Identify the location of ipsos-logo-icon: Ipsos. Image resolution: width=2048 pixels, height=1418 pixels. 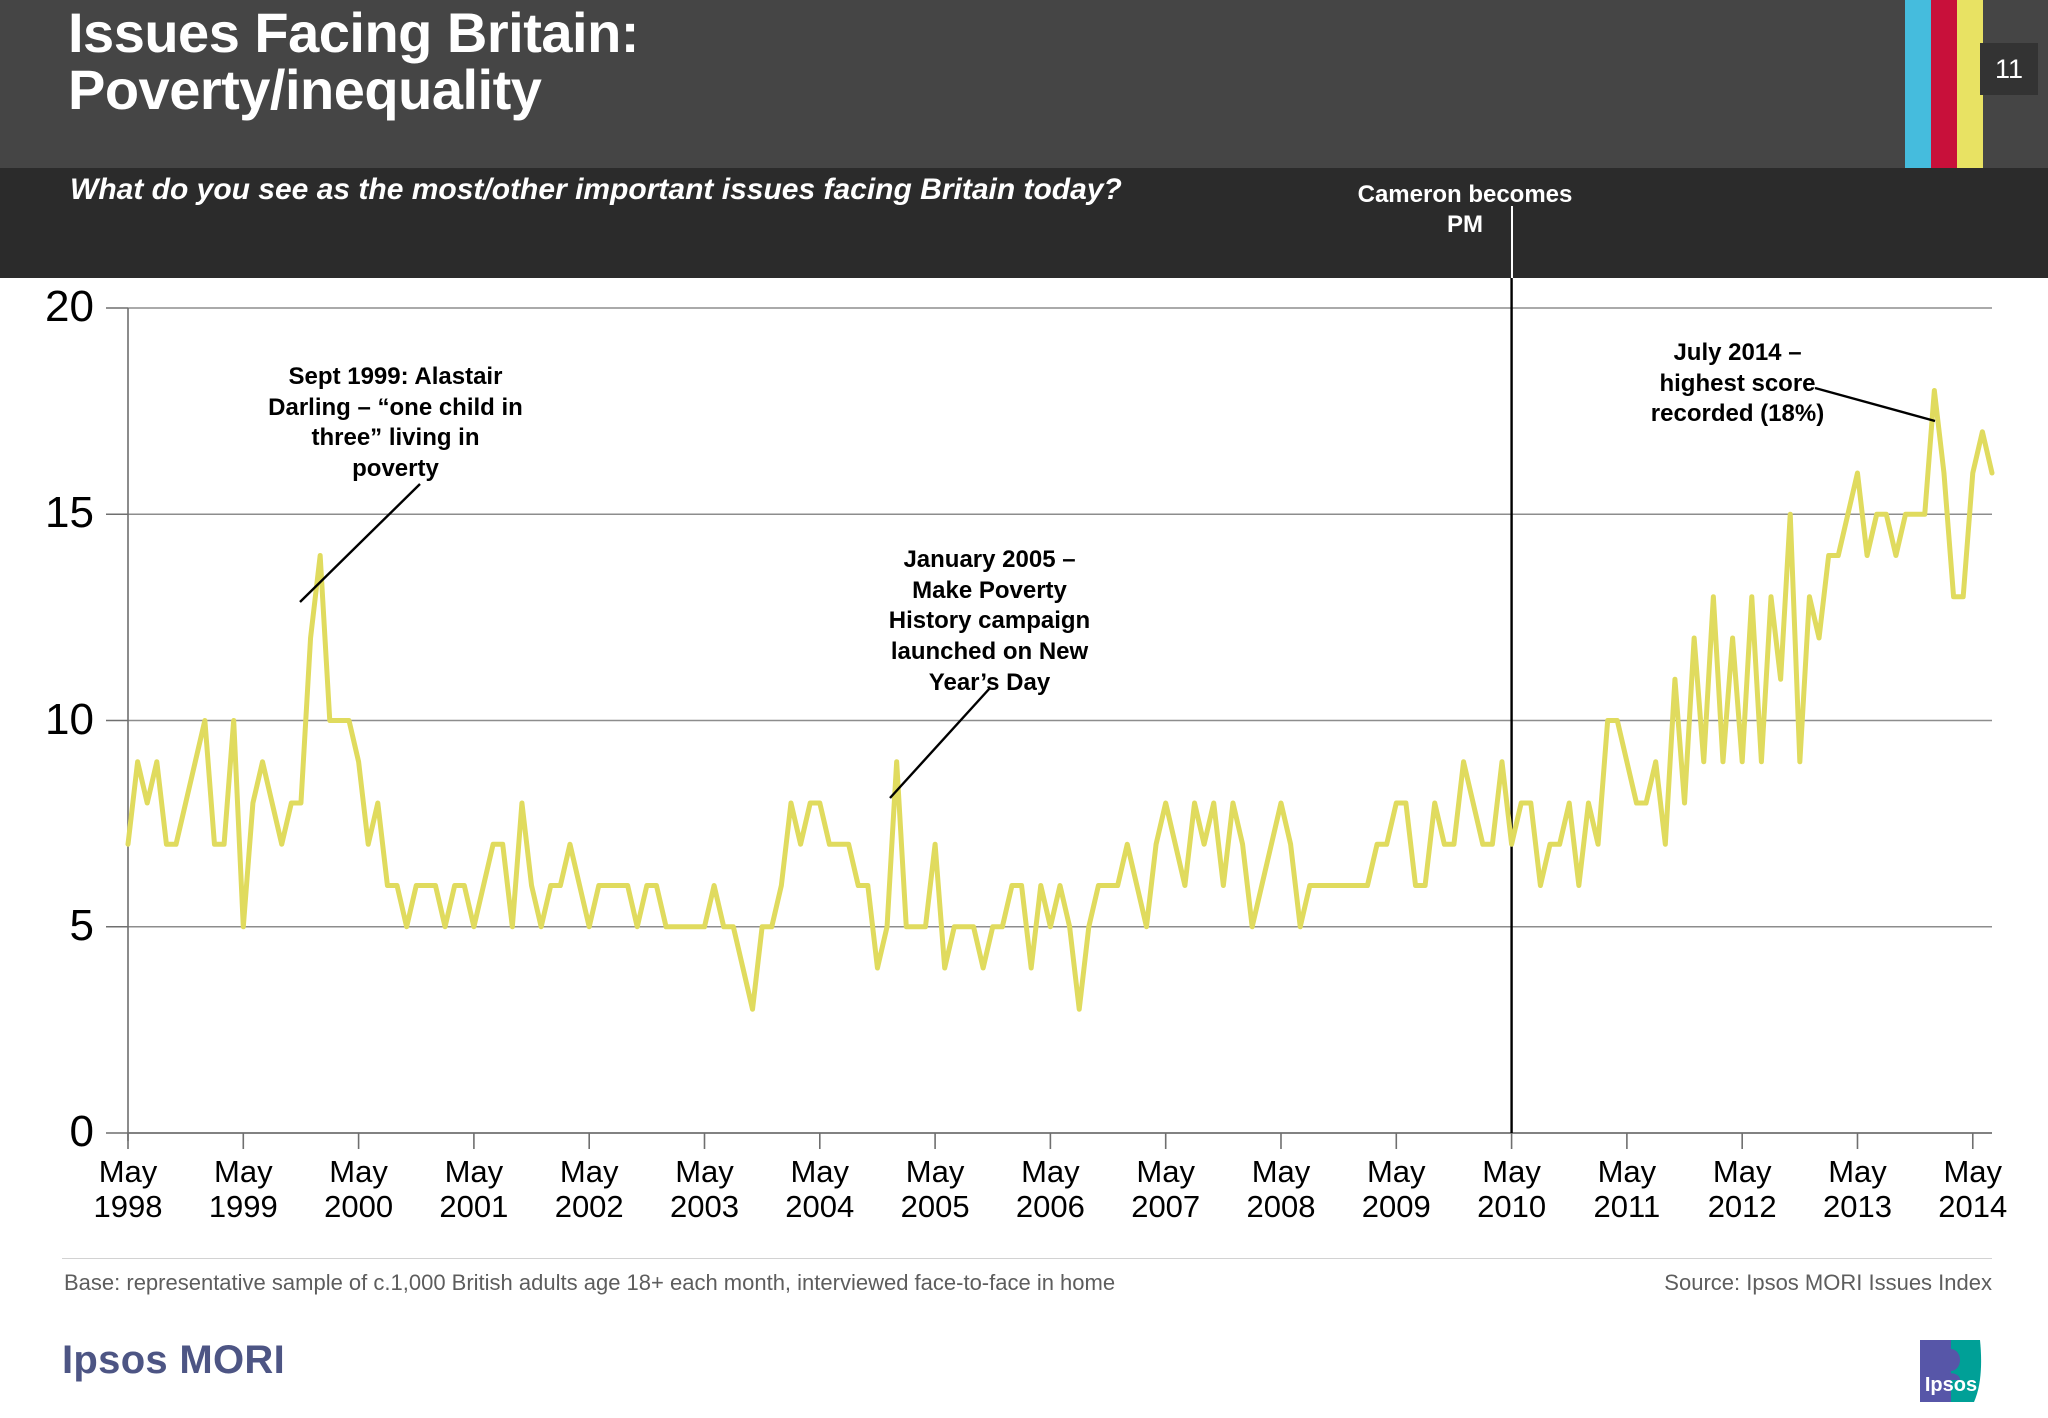
(1951, 1371).